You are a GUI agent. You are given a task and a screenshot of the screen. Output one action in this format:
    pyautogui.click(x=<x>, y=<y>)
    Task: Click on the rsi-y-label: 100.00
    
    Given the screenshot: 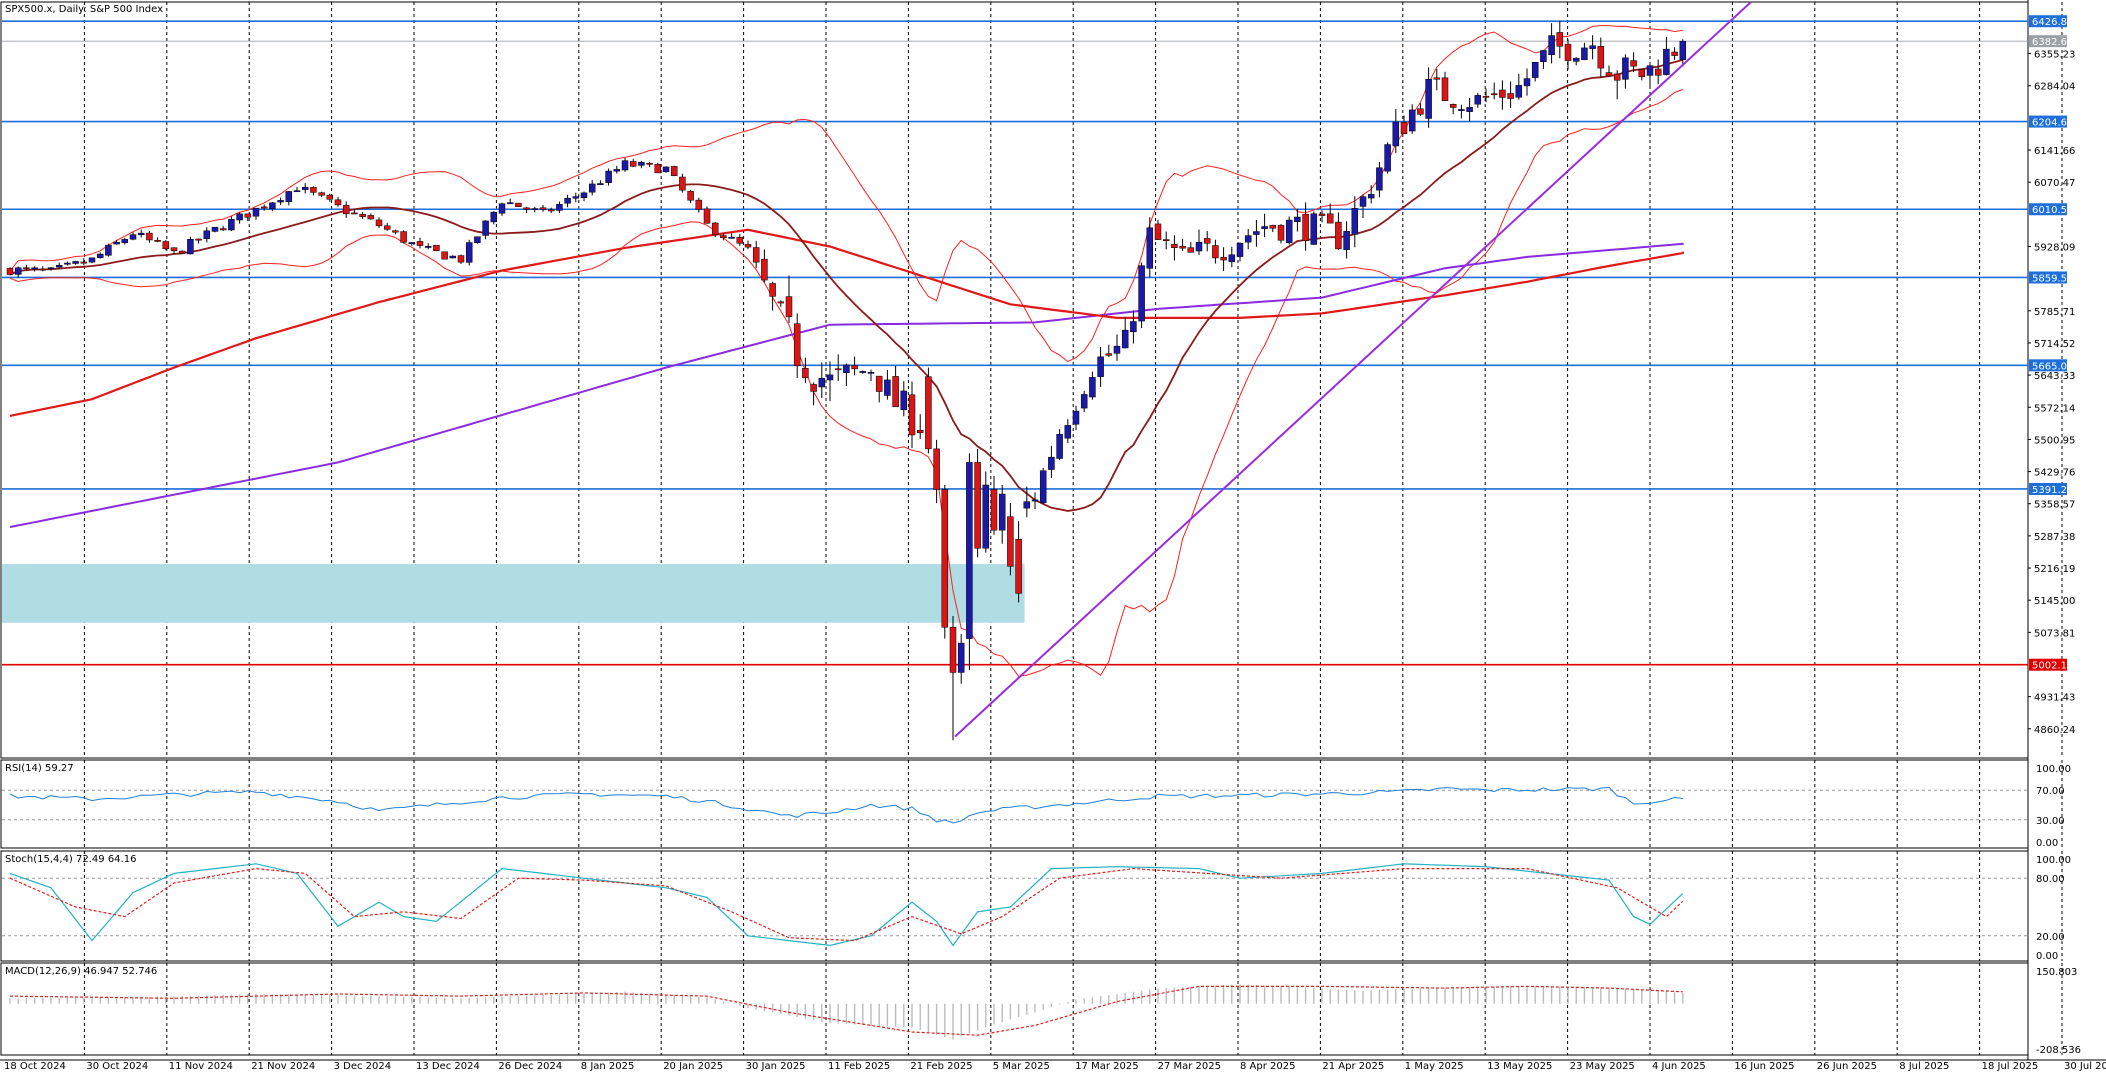 What is the action you would take?
    pyautogui.click(x=2053, y=769)
    